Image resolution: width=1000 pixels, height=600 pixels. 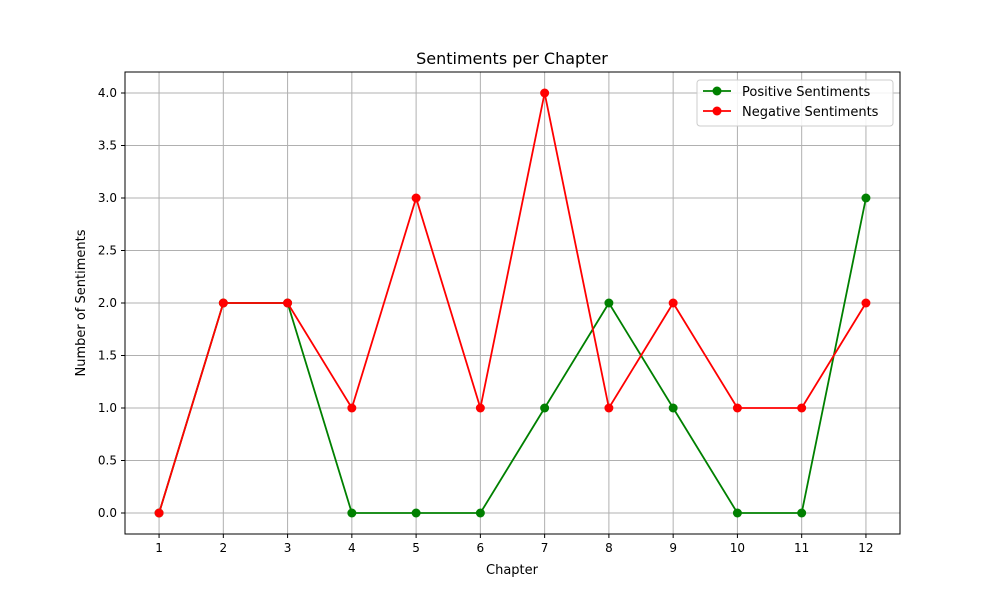 What do you see at coordinates (416, 548) in the screenshot?
I see `x-tick-label: 5` at bounding box center [416, 548].